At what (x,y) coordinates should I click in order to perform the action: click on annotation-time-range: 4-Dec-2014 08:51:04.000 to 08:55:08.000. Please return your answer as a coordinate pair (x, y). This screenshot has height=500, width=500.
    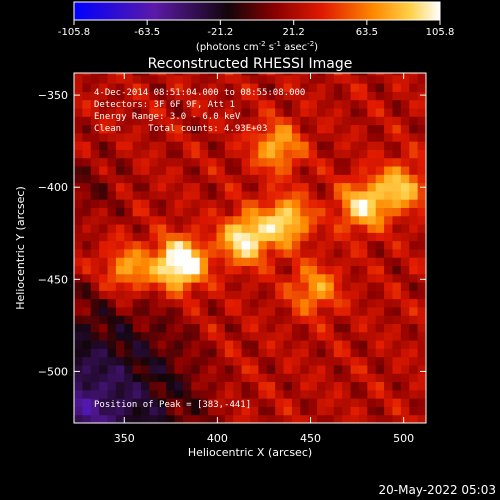
    Looking at the image, I should click on (199, 93).